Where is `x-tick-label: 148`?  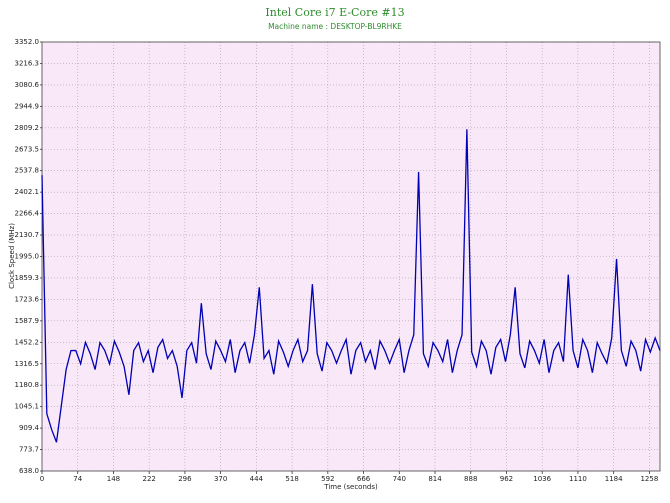 x-tick-label: 148 is located at coordinates (113, 479).